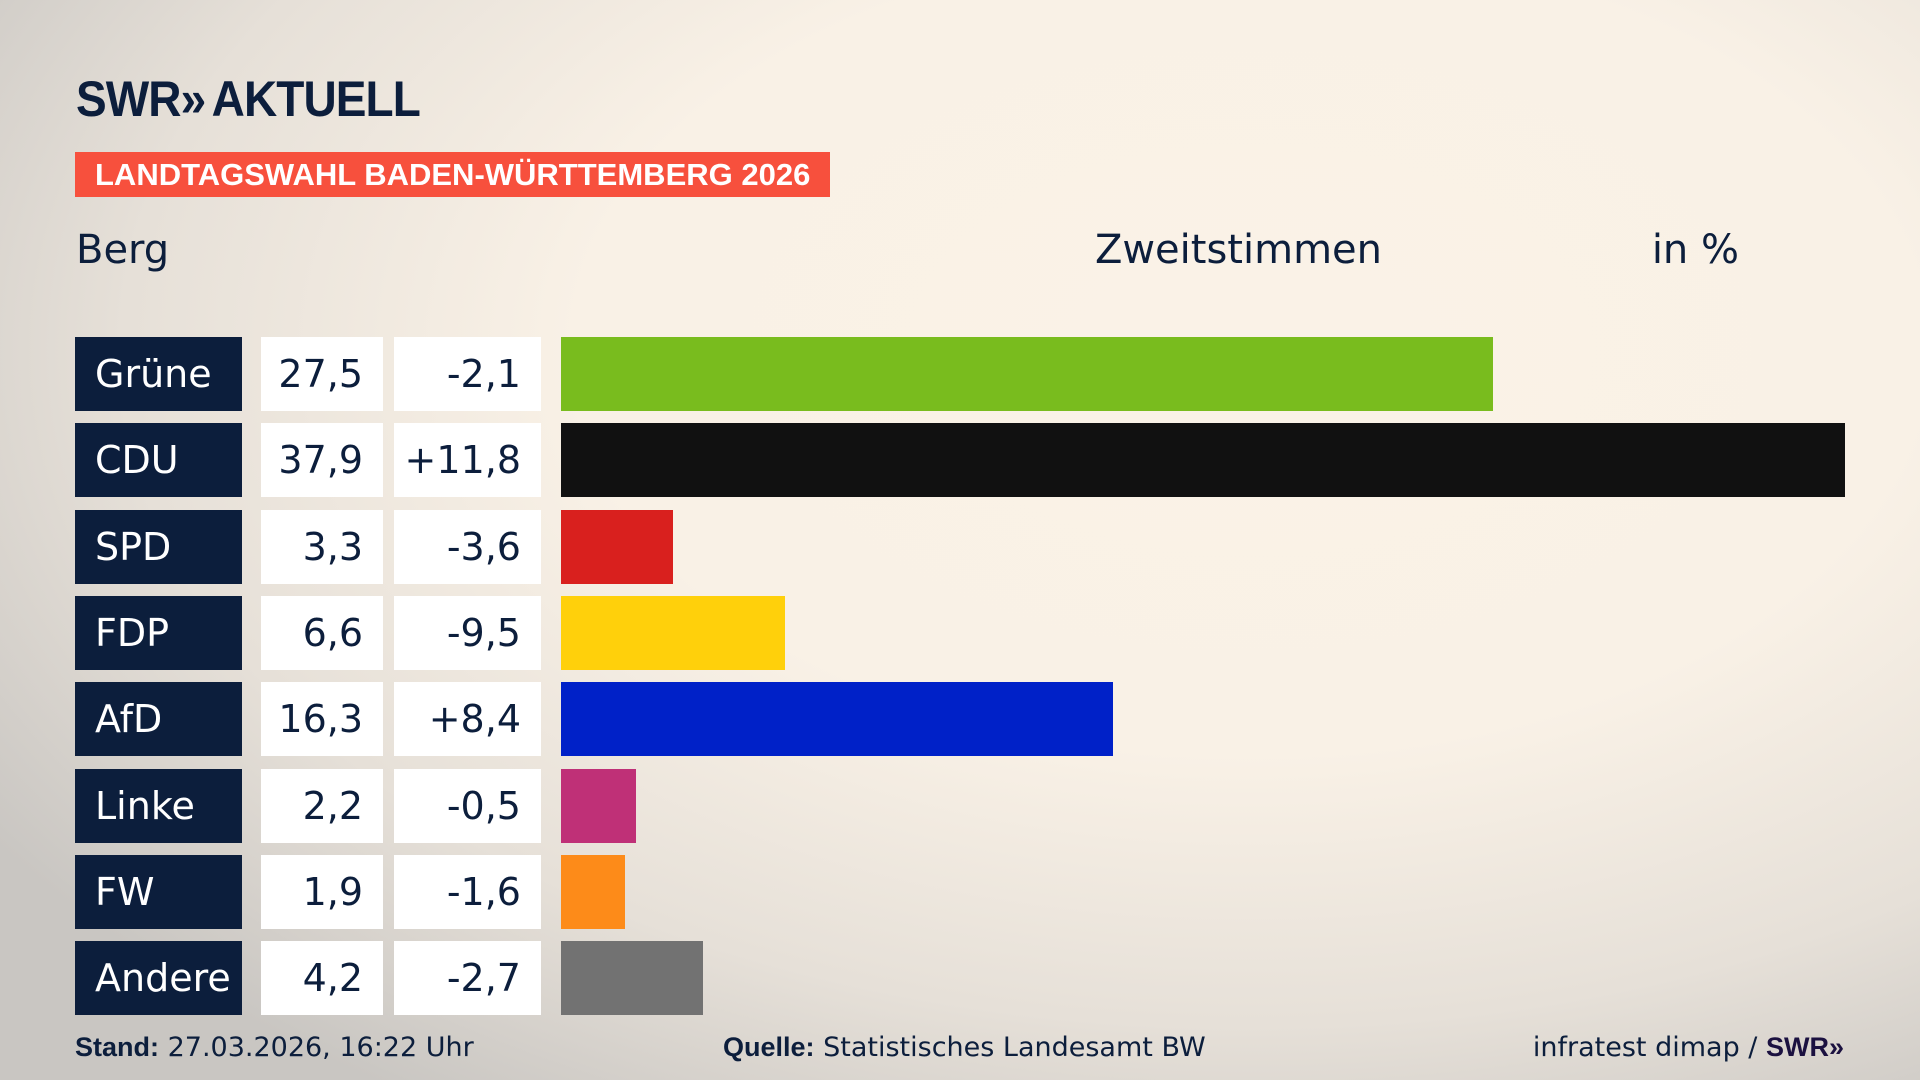 This screenshot has width=1920, height=1080. Describe the element at coordinates (467, 632) in the screenshot. I see `party-diff: -9,5` at that location.